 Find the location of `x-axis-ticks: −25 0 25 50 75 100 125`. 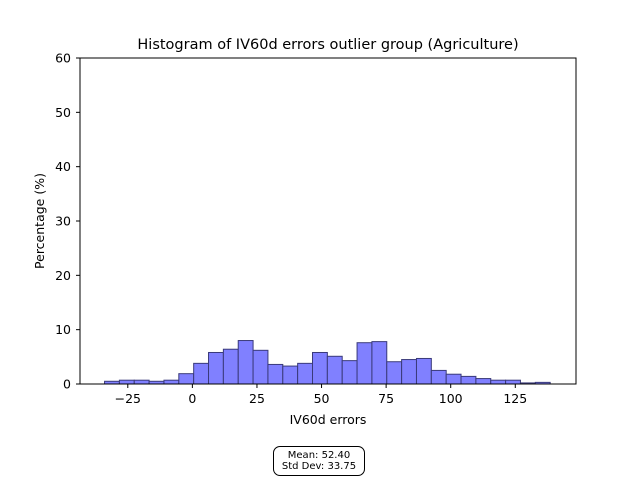

x-axis-ticks: −25 0 25 50 75 100 125 is located at coordinates (321, 395).